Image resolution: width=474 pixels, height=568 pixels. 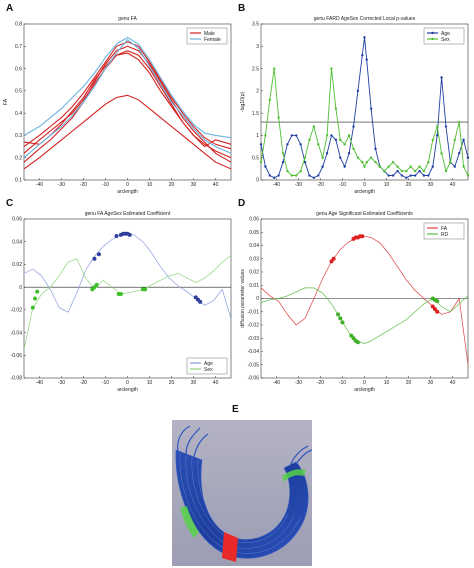 I want to click on legend-entry: Age, so click(x=208, y=364).